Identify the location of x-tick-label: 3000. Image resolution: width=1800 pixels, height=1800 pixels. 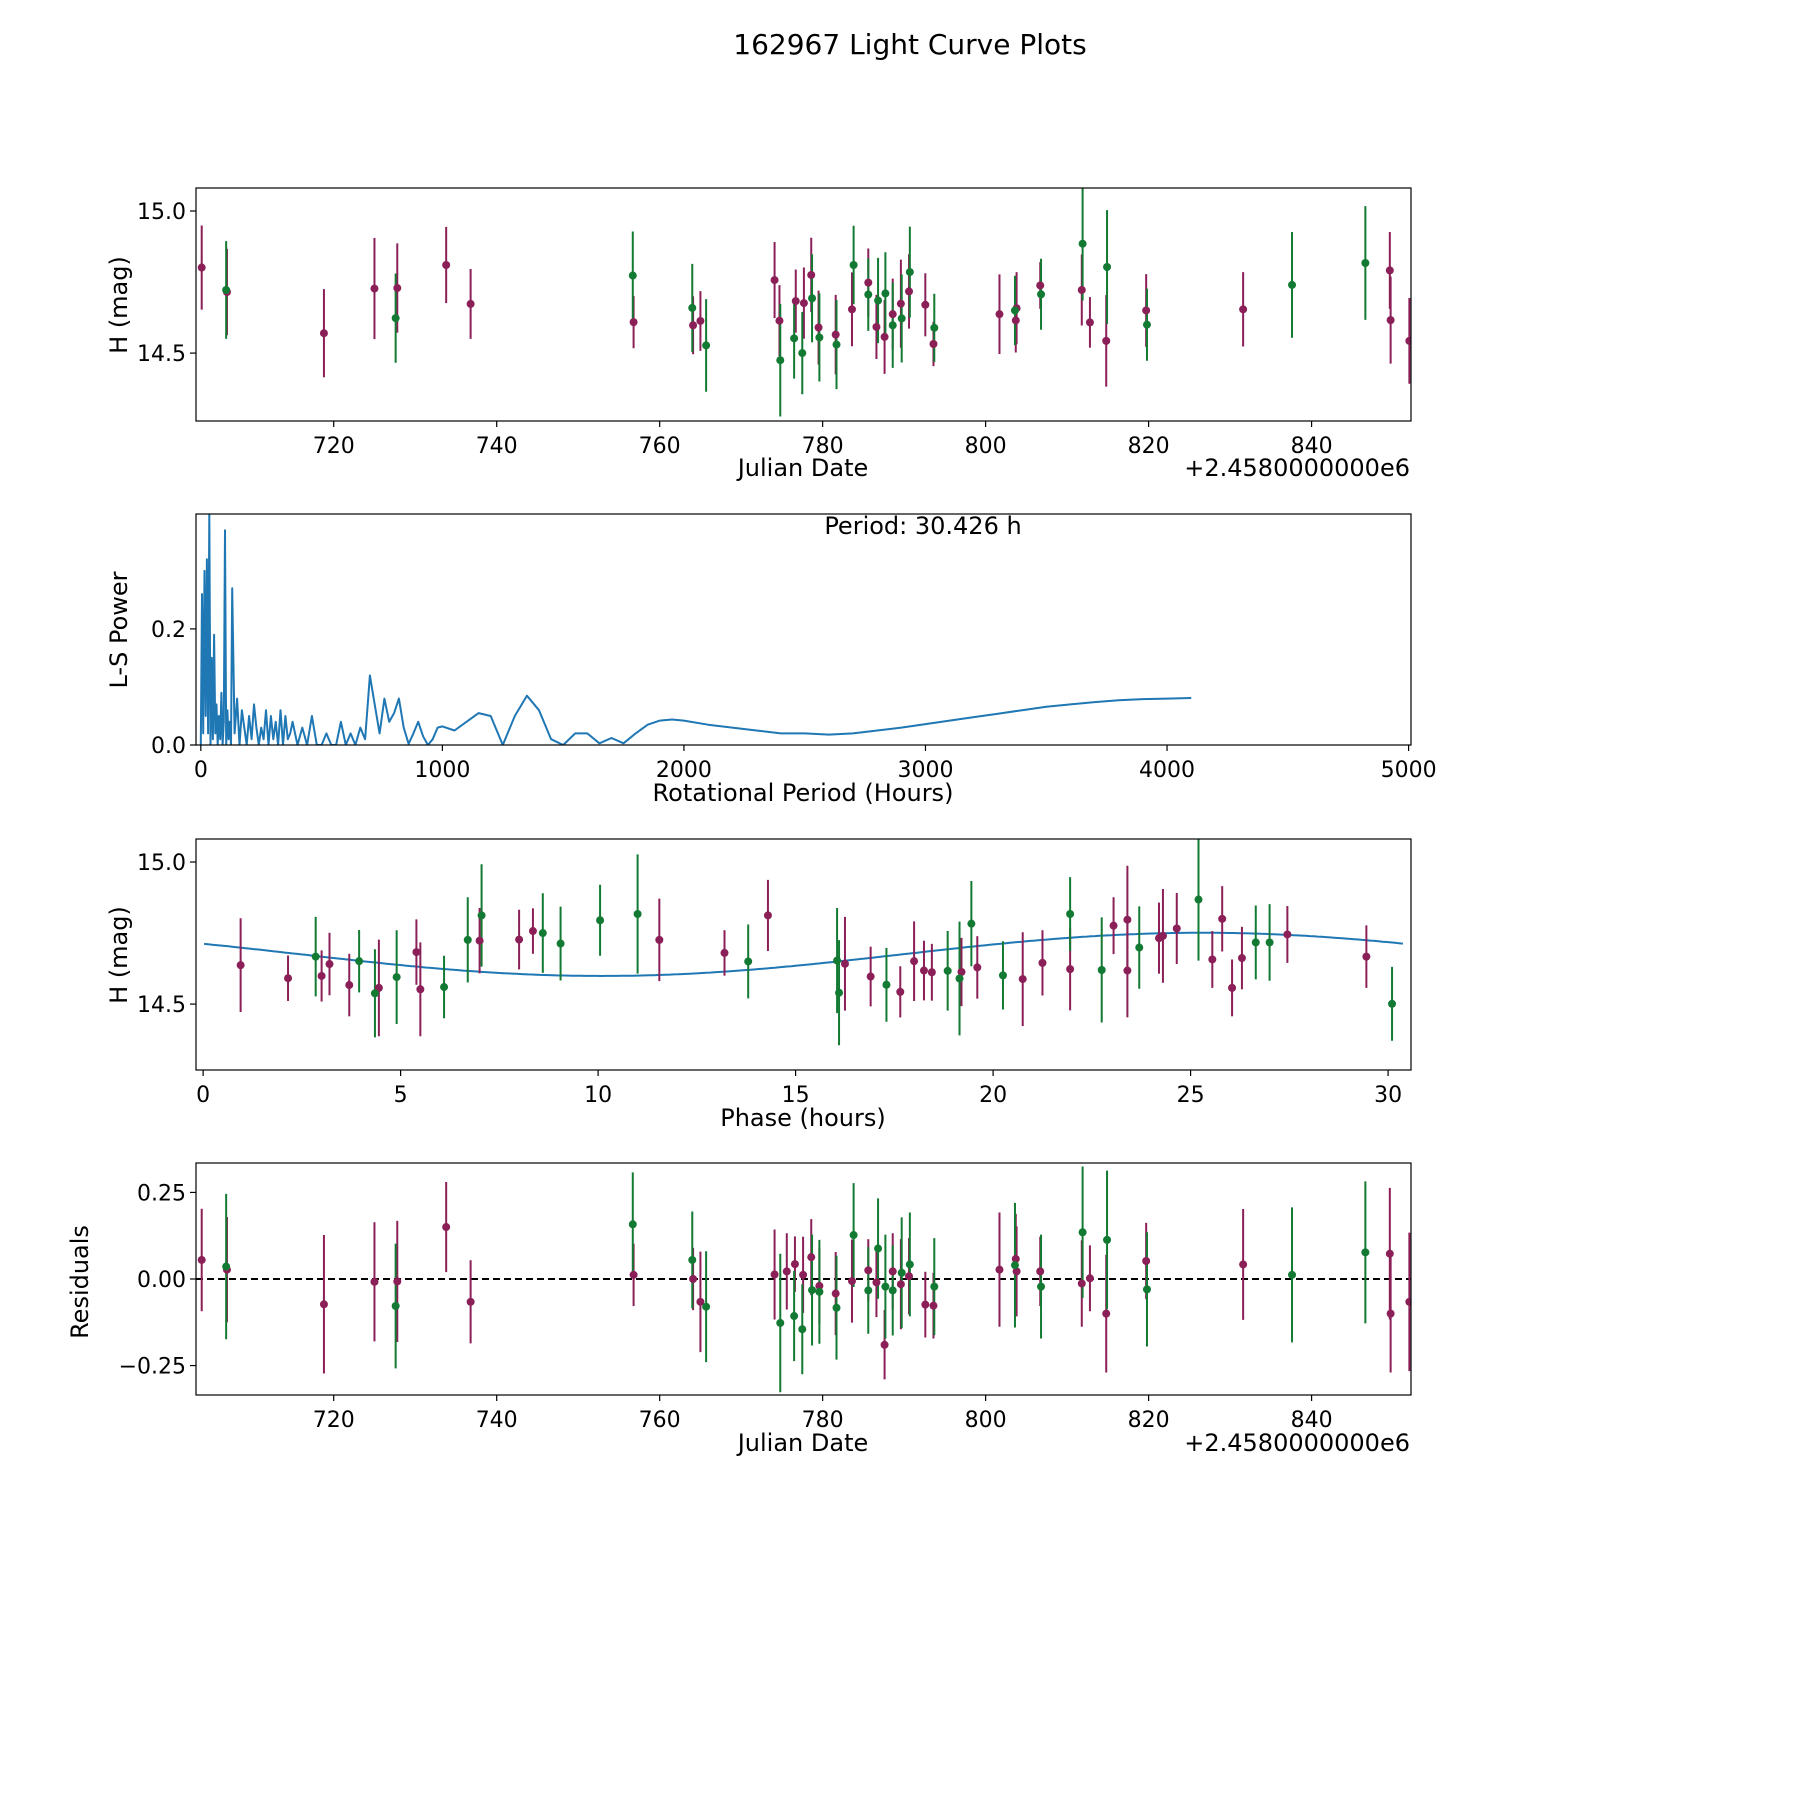
(925, 770).